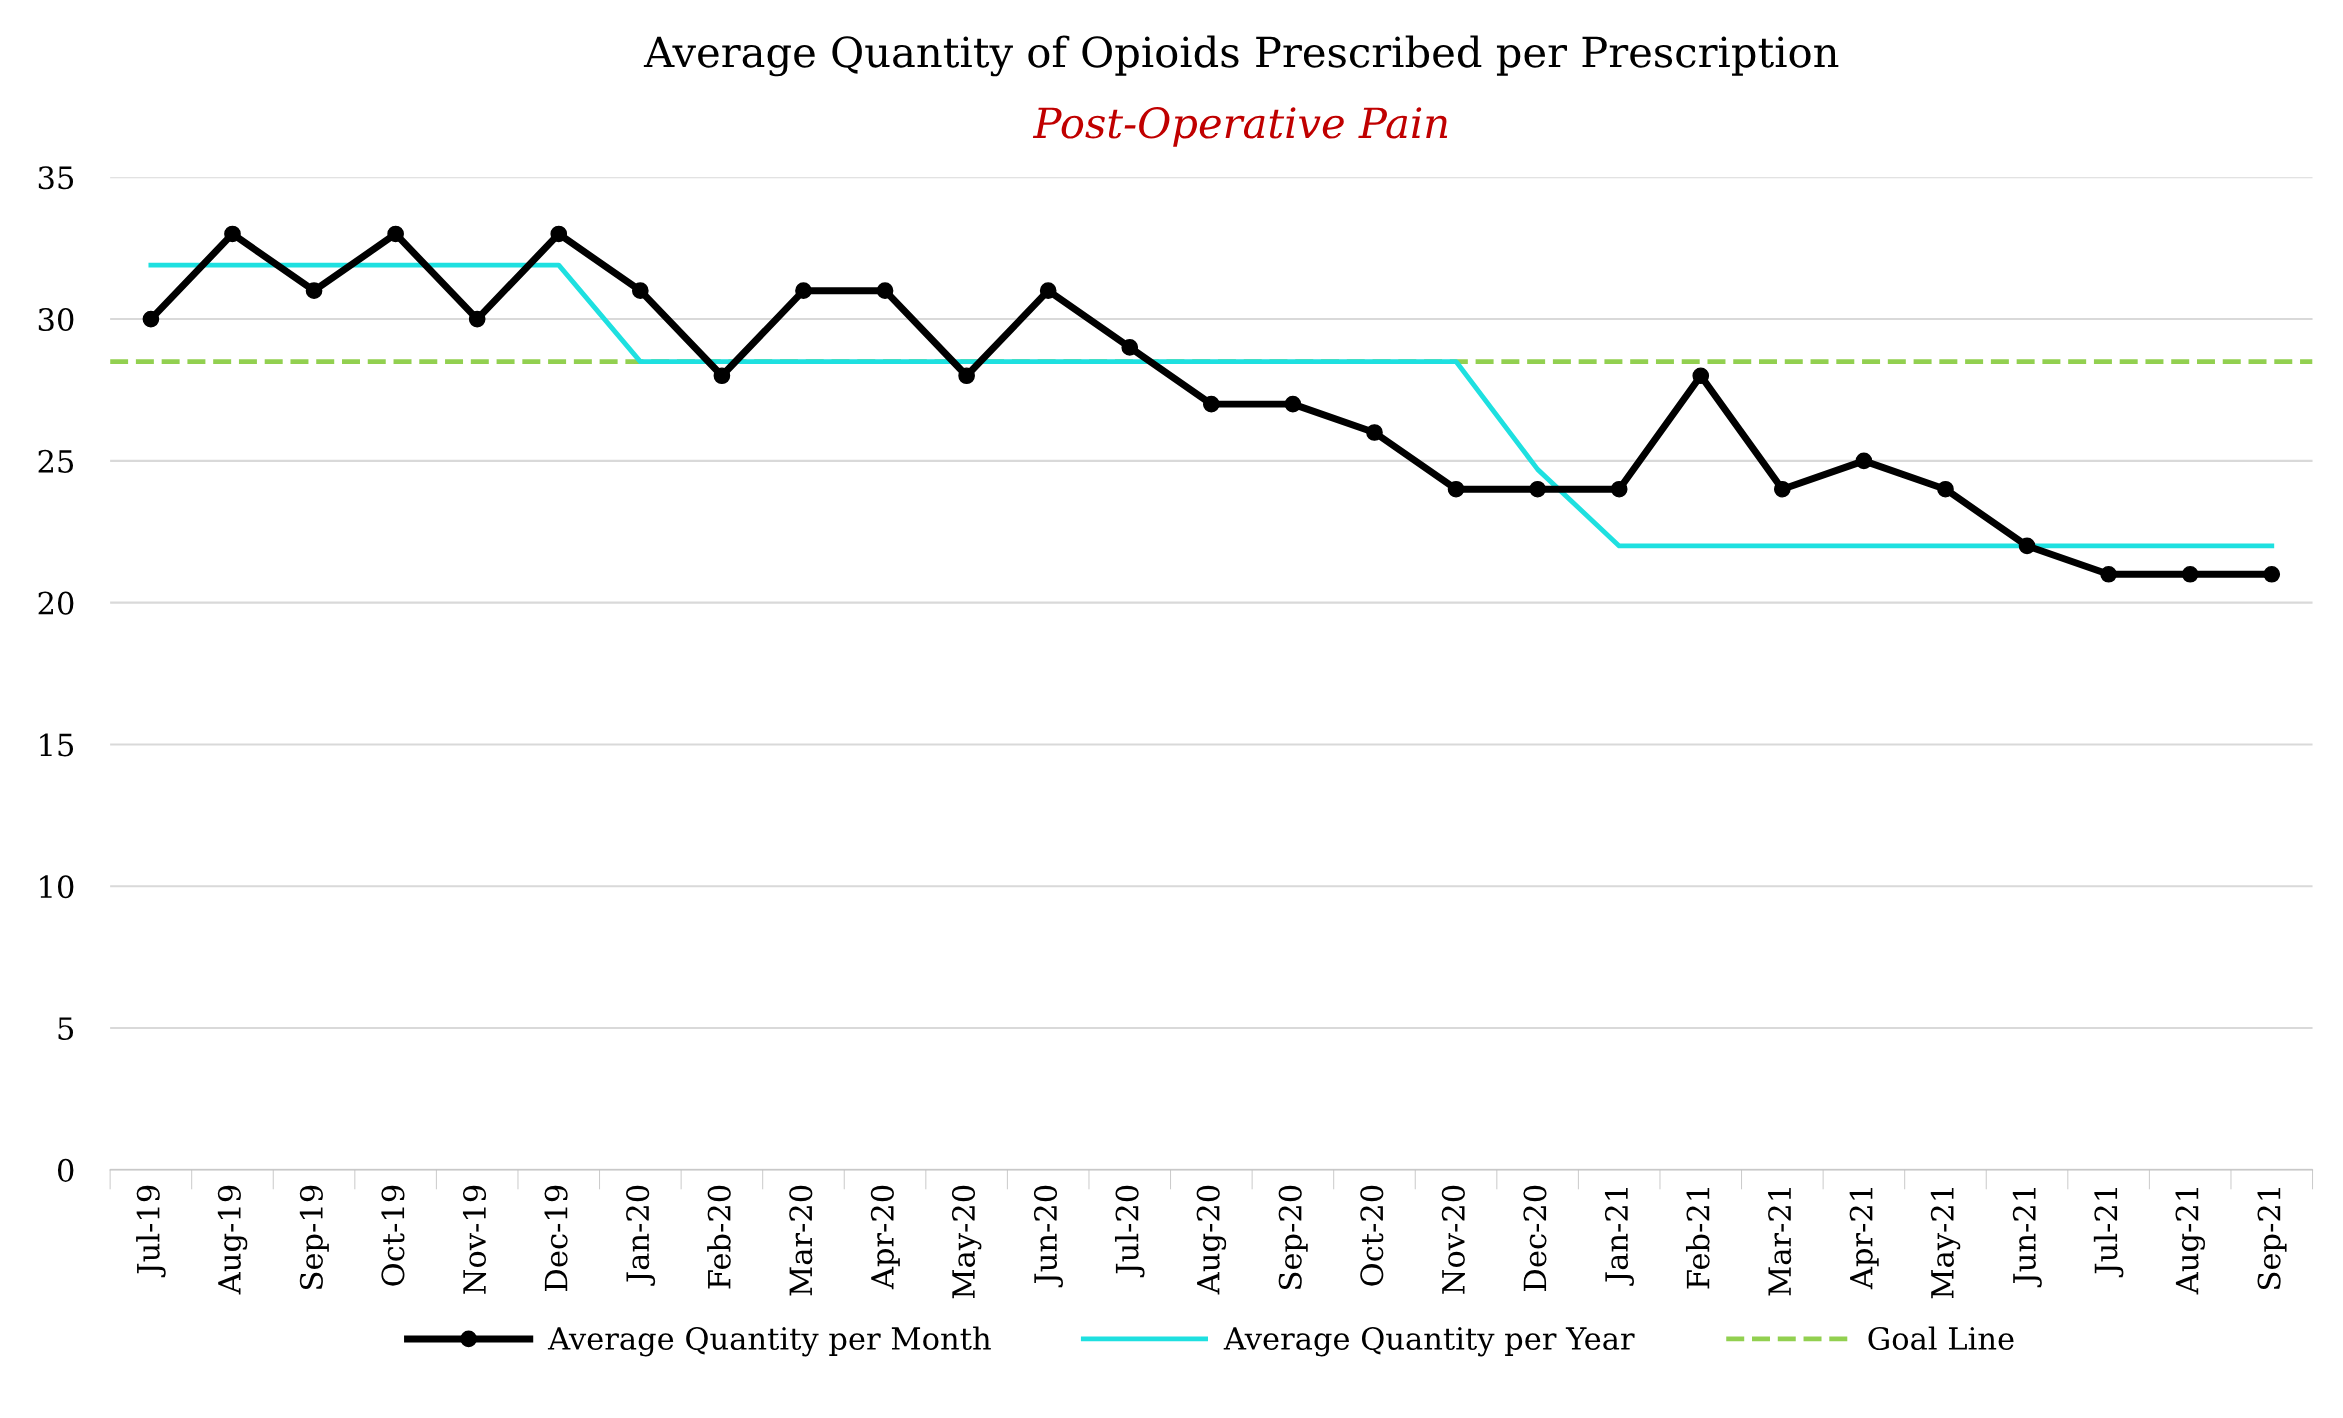 The width and height of the screenshot is (2343, 1418). Describe the element at coordinates (56, 319) in the screenshot. I see `y-tick-label: 30` at that location.